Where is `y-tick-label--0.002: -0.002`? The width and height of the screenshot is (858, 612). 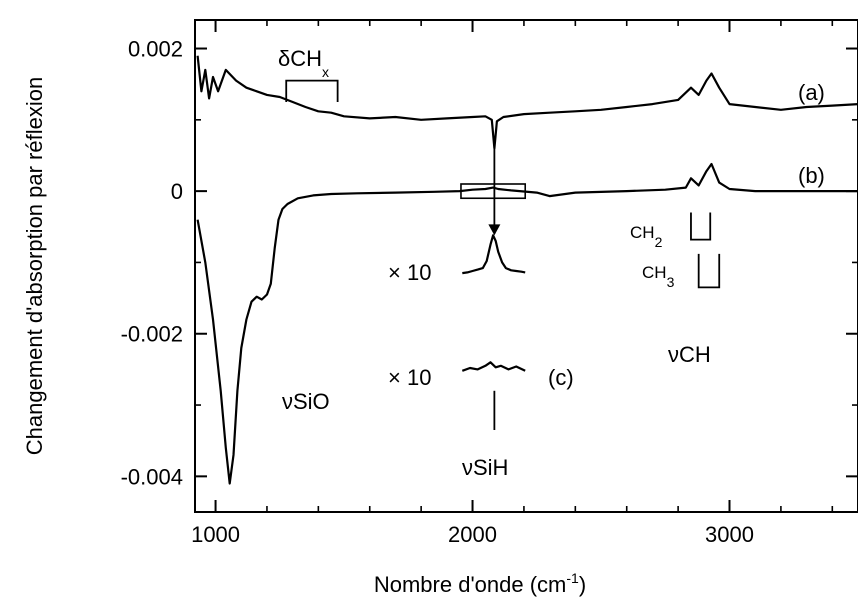
y-tick-label--0.002: -0.002 is located at coordinates (152, 334).